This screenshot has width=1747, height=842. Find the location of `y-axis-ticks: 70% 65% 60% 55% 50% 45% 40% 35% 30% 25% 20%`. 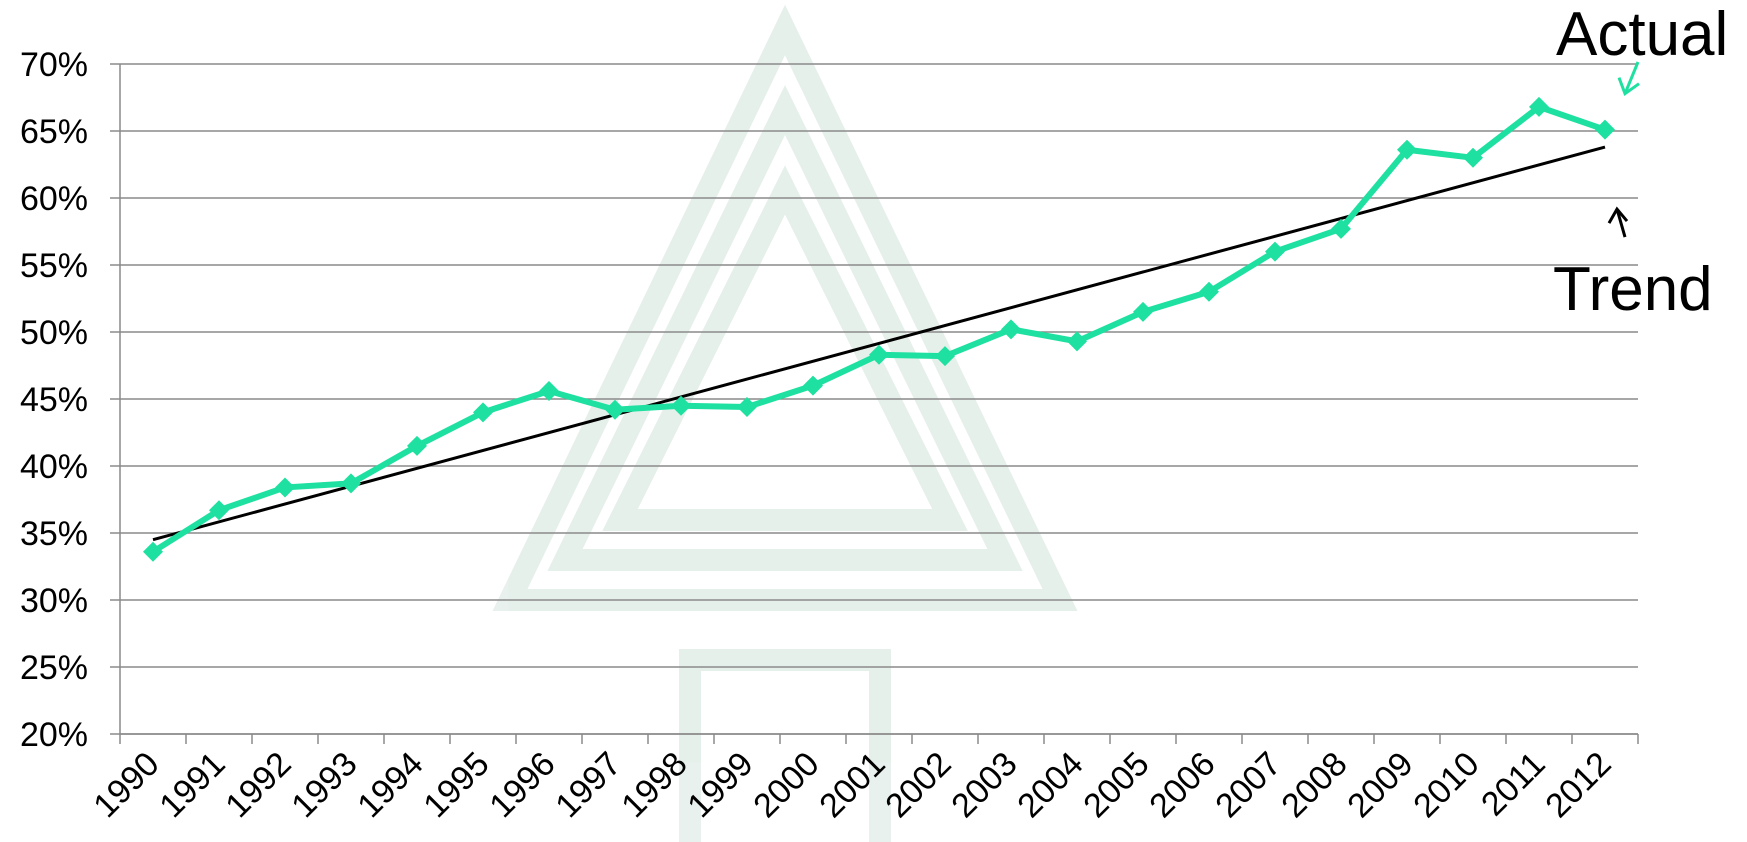

y-axis-ticks: 70% 65% 60% 55% 50% 45% 40% 35% 30% 25% 20% is located at coordinates (70, 400).